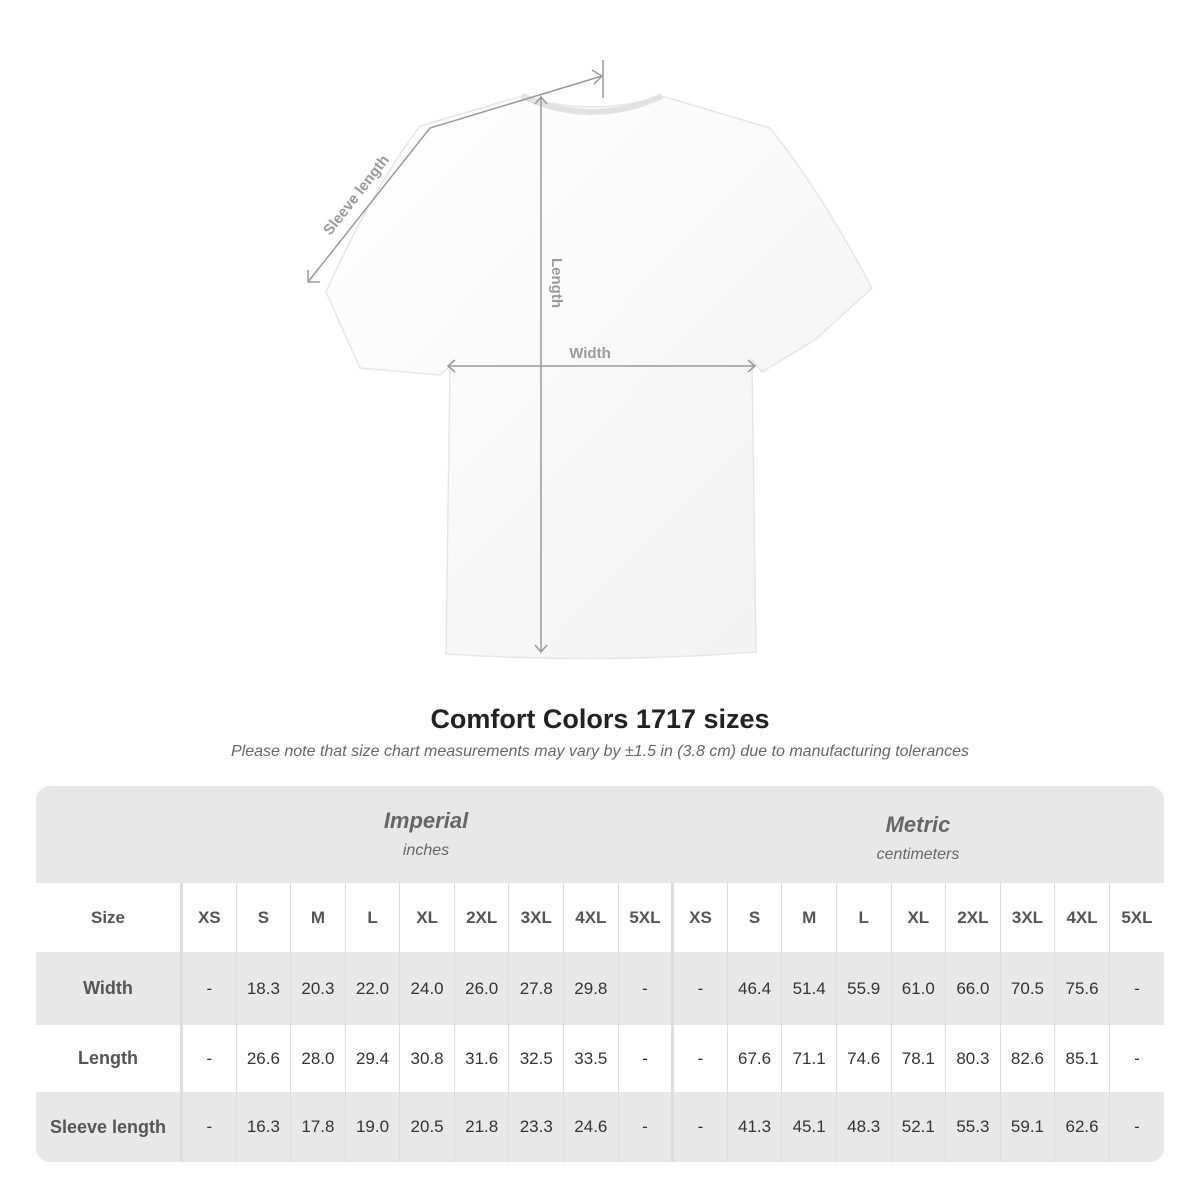  What do you see at coordinates (108, 917) in the screenshot?
I see `size-header: Size` at bounding box center [108, 917].